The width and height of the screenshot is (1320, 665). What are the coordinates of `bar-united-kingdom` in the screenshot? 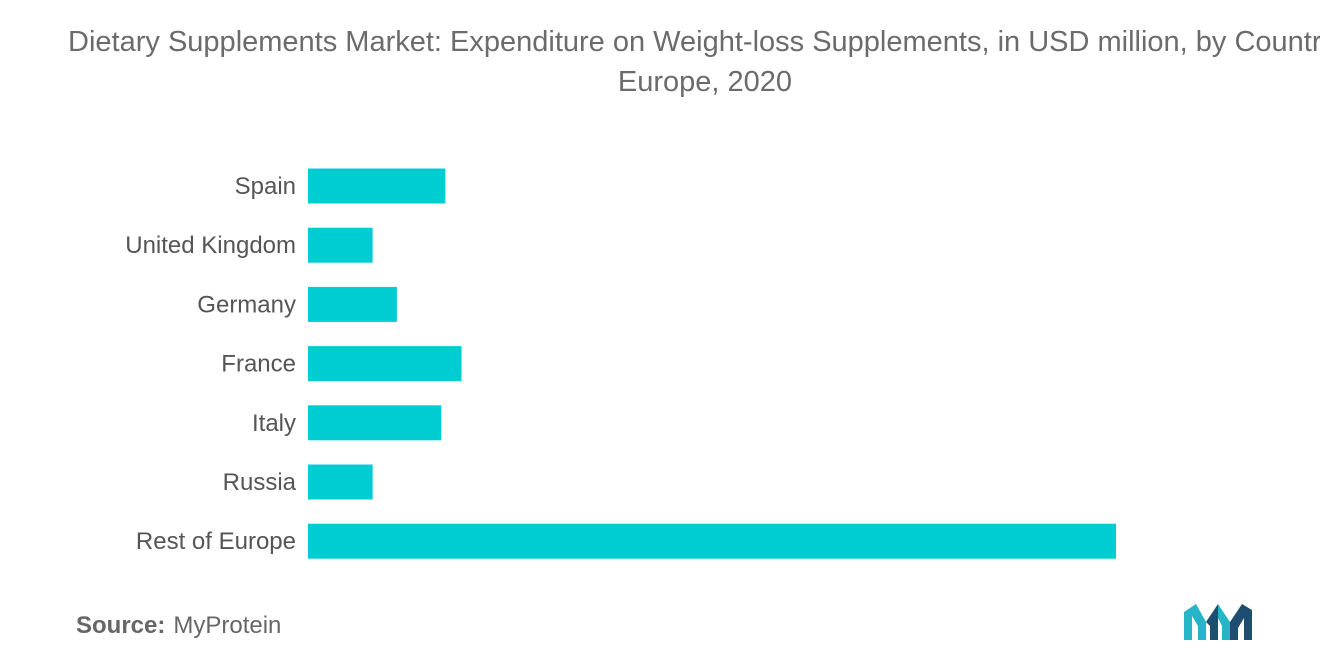 It's located at (340, 245).